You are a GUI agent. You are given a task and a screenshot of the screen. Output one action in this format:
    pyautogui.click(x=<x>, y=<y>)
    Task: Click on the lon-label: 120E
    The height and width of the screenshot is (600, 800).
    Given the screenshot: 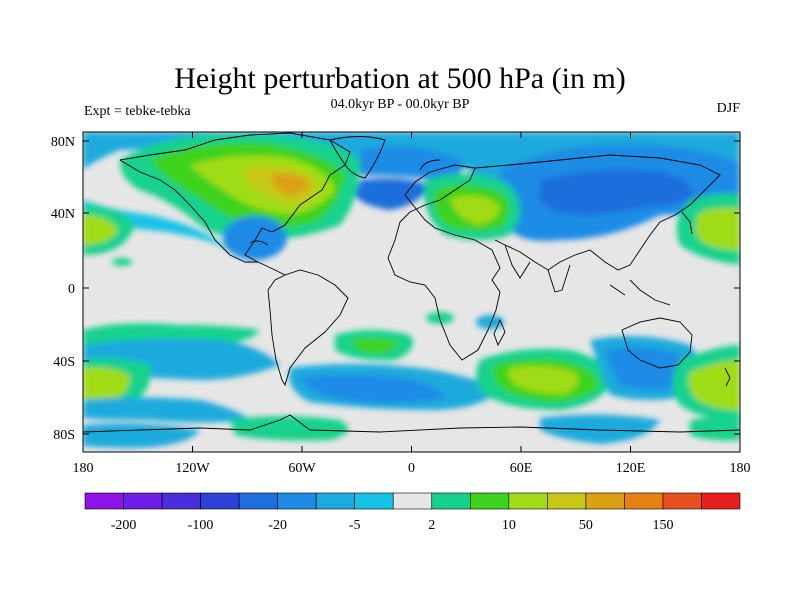 What is the action you would take?
    pyautogui.click(x=631, y=468)
    